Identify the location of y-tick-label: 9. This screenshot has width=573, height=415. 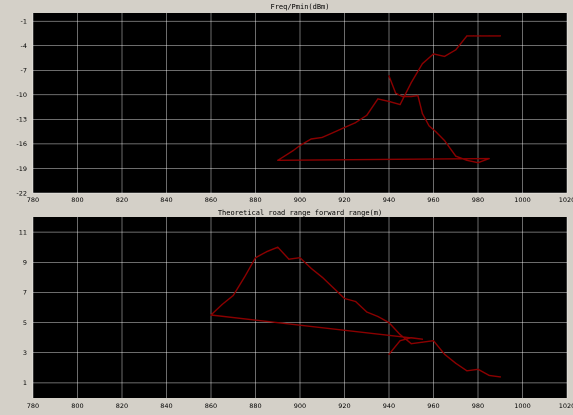
(25, 263).